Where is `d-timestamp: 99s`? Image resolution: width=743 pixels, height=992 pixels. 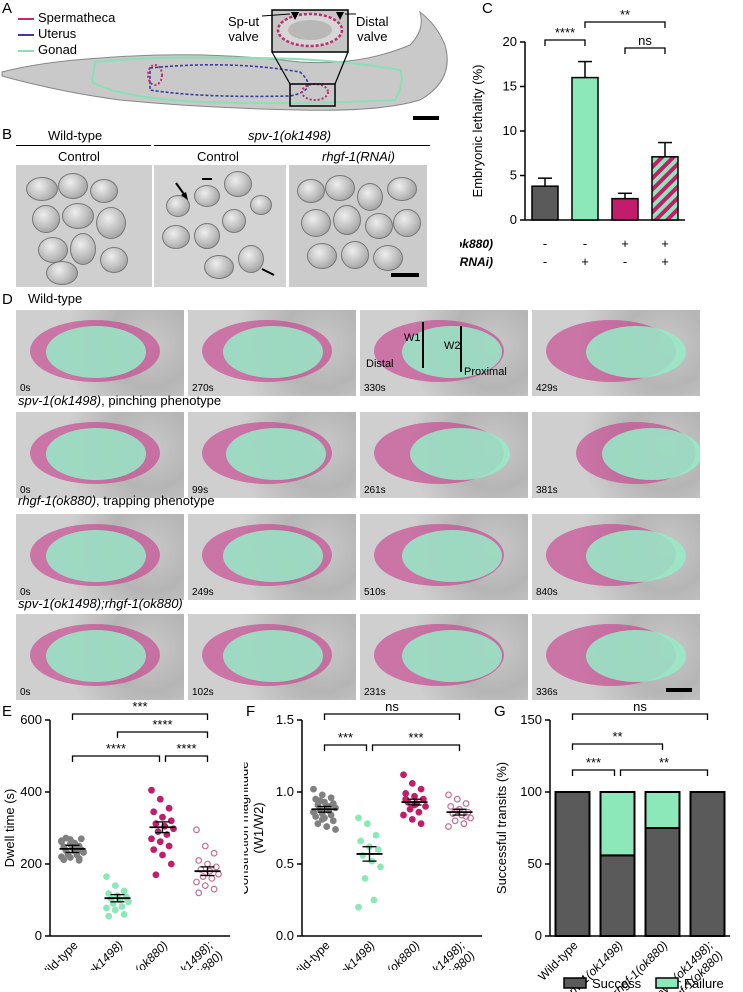
d-timestamp: 99s is located at coordinates (200, 490).